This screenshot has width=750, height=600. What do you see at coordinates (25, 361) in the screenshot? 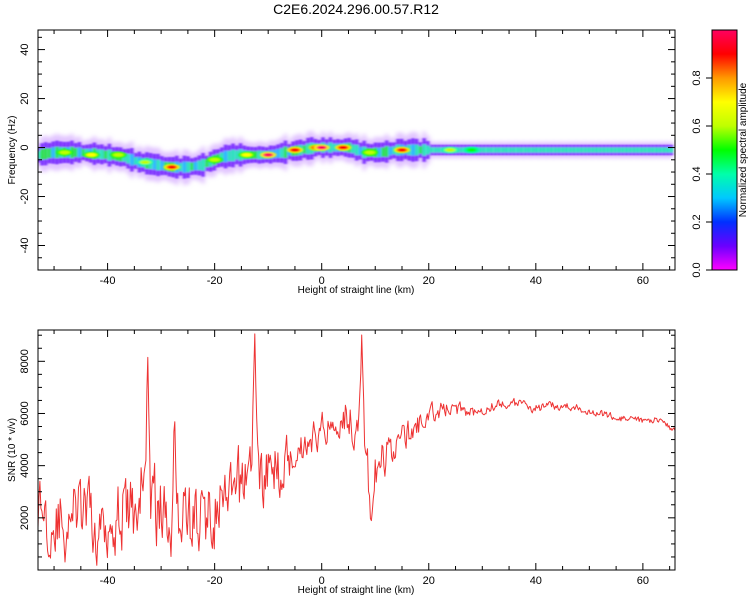
I see `snr-y-tick-label: 8000` at bounding box center [25, 361].